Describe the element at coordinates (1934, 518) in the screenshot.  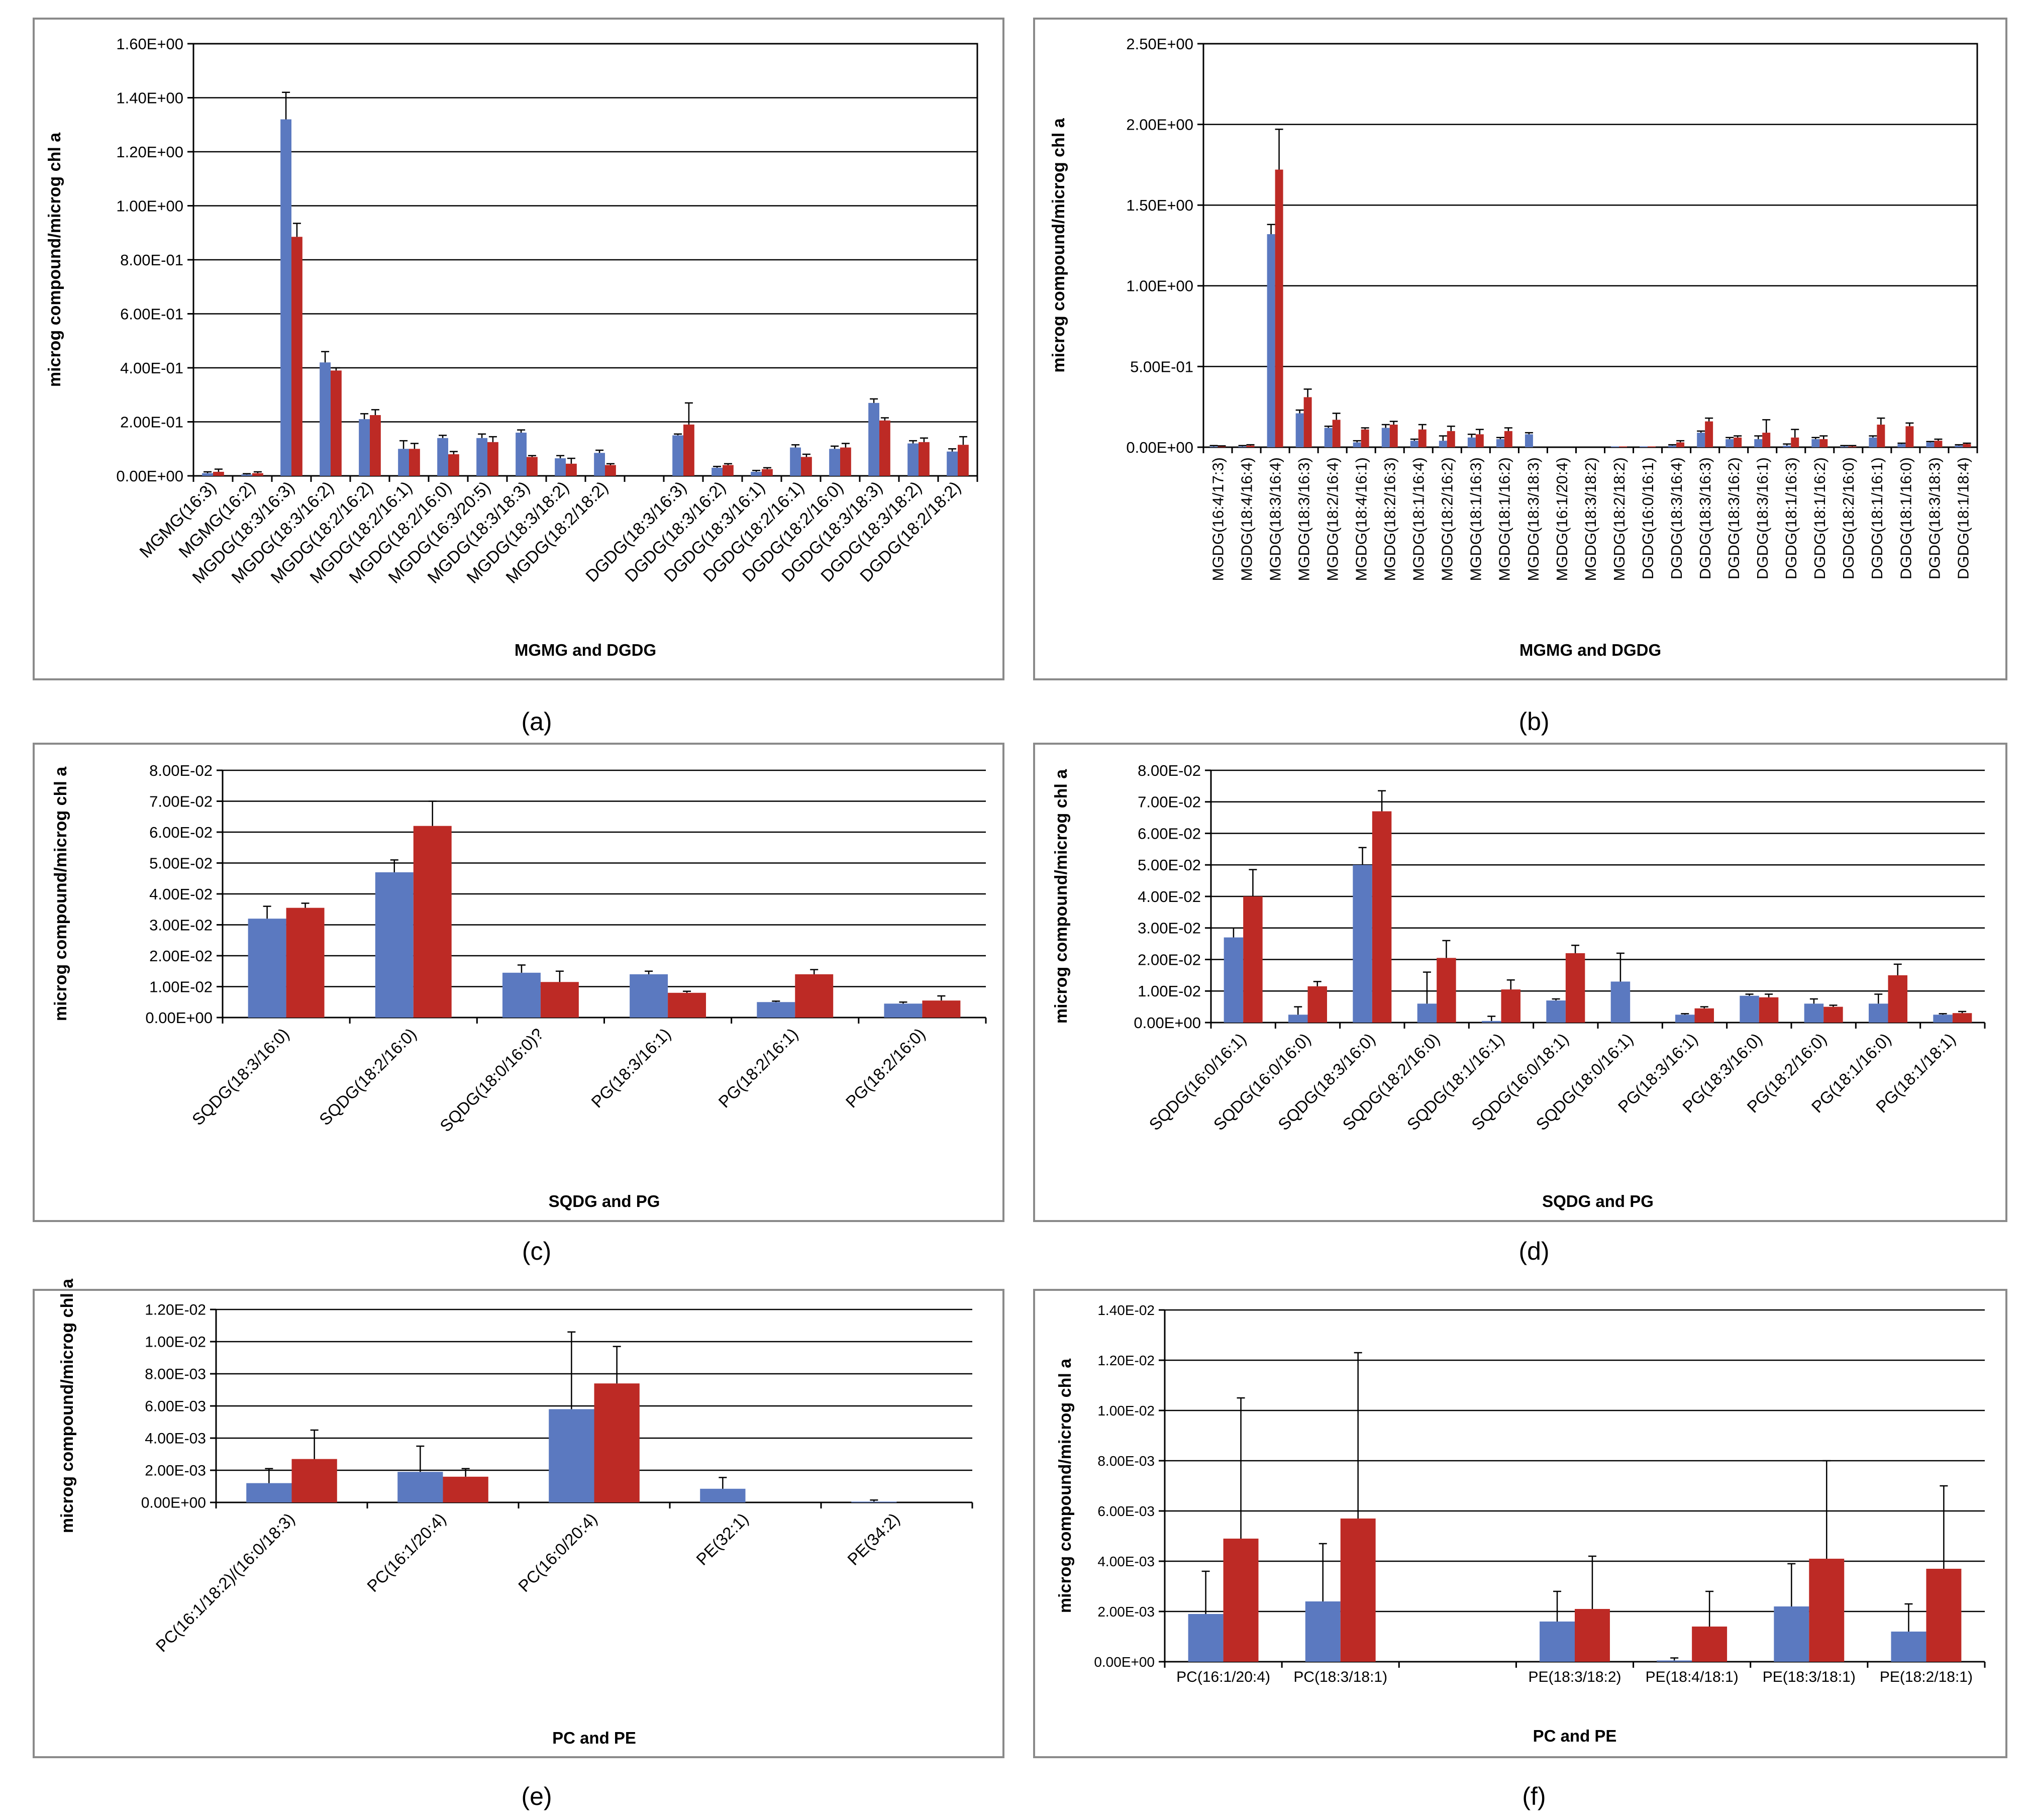
I see `x-tick-label: DGDG(18:3/18:3)` at that location.